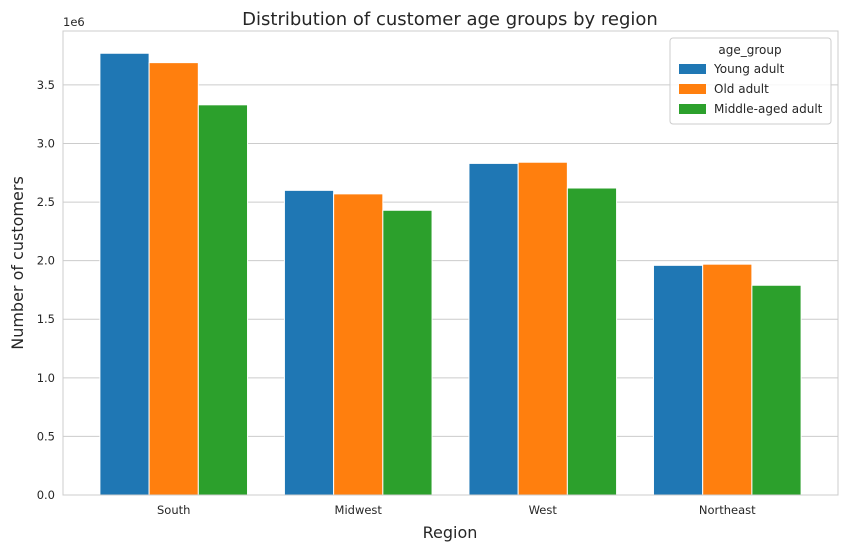  Describe the element at coordinates (741, 89) in the screenshot. I see `legend-label: Old adult` at that location.